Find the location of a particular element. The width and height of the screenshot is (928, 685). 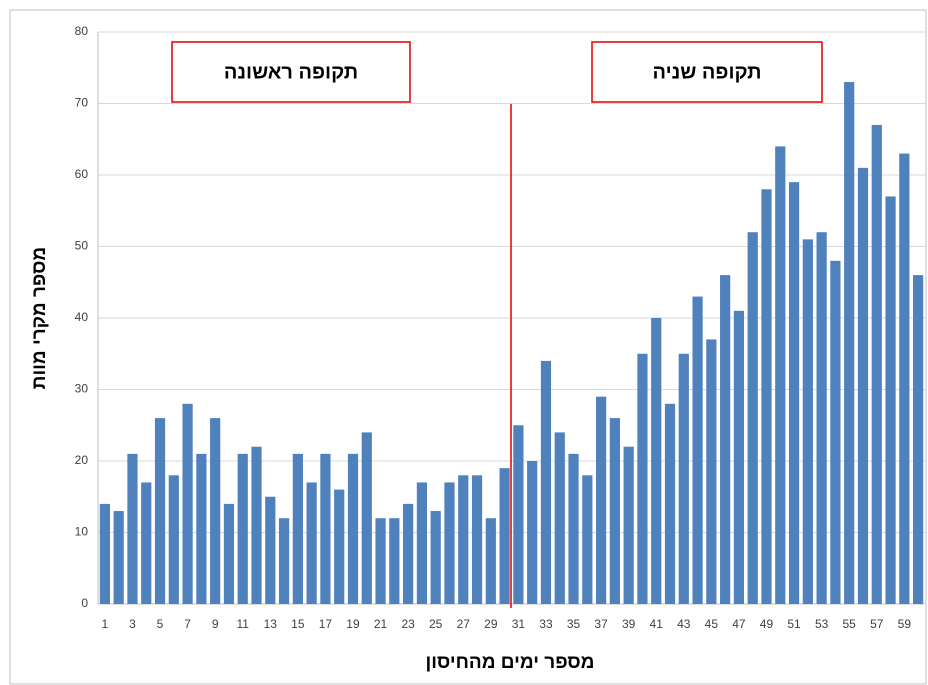

x-tick-label: 37 is located at coordinates (601, 624).